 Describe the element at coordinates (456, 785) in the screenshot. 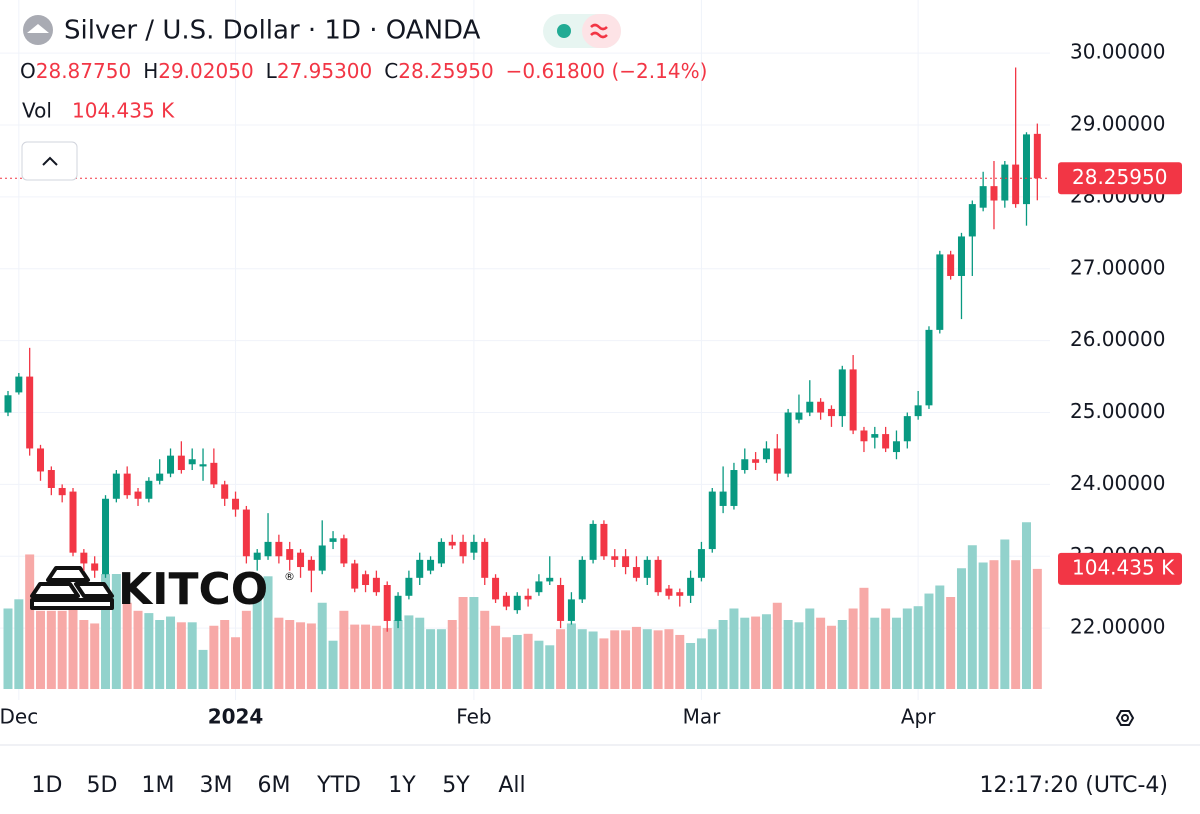

I see `range-button: 5Y` at that location.